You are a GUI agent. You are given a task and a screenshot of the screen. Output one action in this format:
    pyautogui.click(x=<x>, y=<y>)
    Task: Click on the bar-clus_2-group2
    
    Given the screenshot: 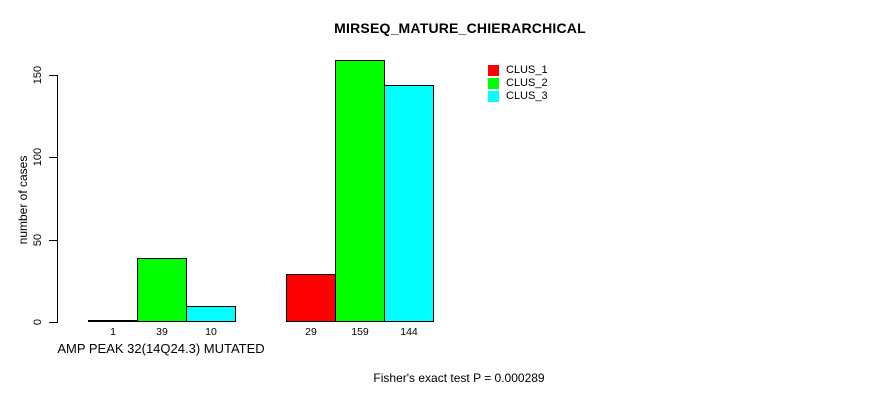 What is the action you would take?
    pyautogui.click(x=360, y=191)
    